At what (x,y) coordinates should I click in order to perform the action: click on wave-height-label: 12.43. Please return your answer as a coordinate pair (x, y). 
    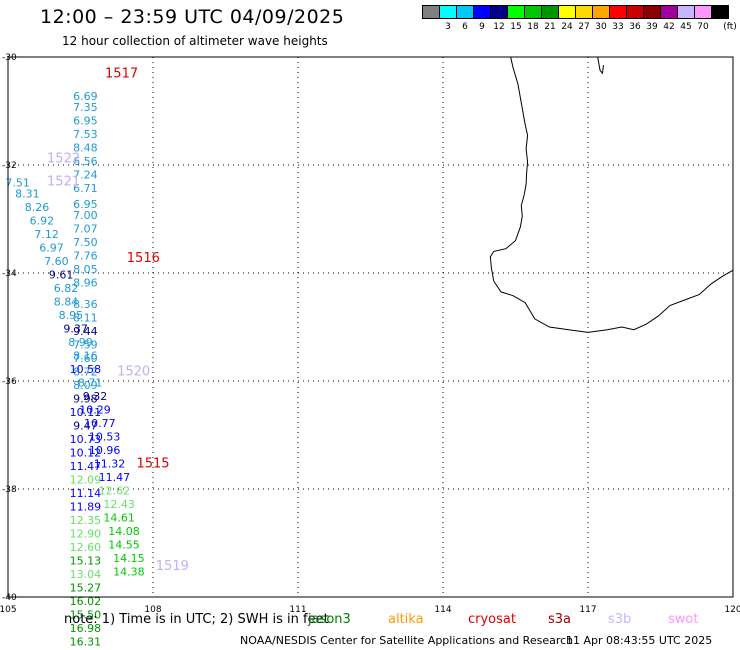
    Looking at the image, I should click on (119, 504).